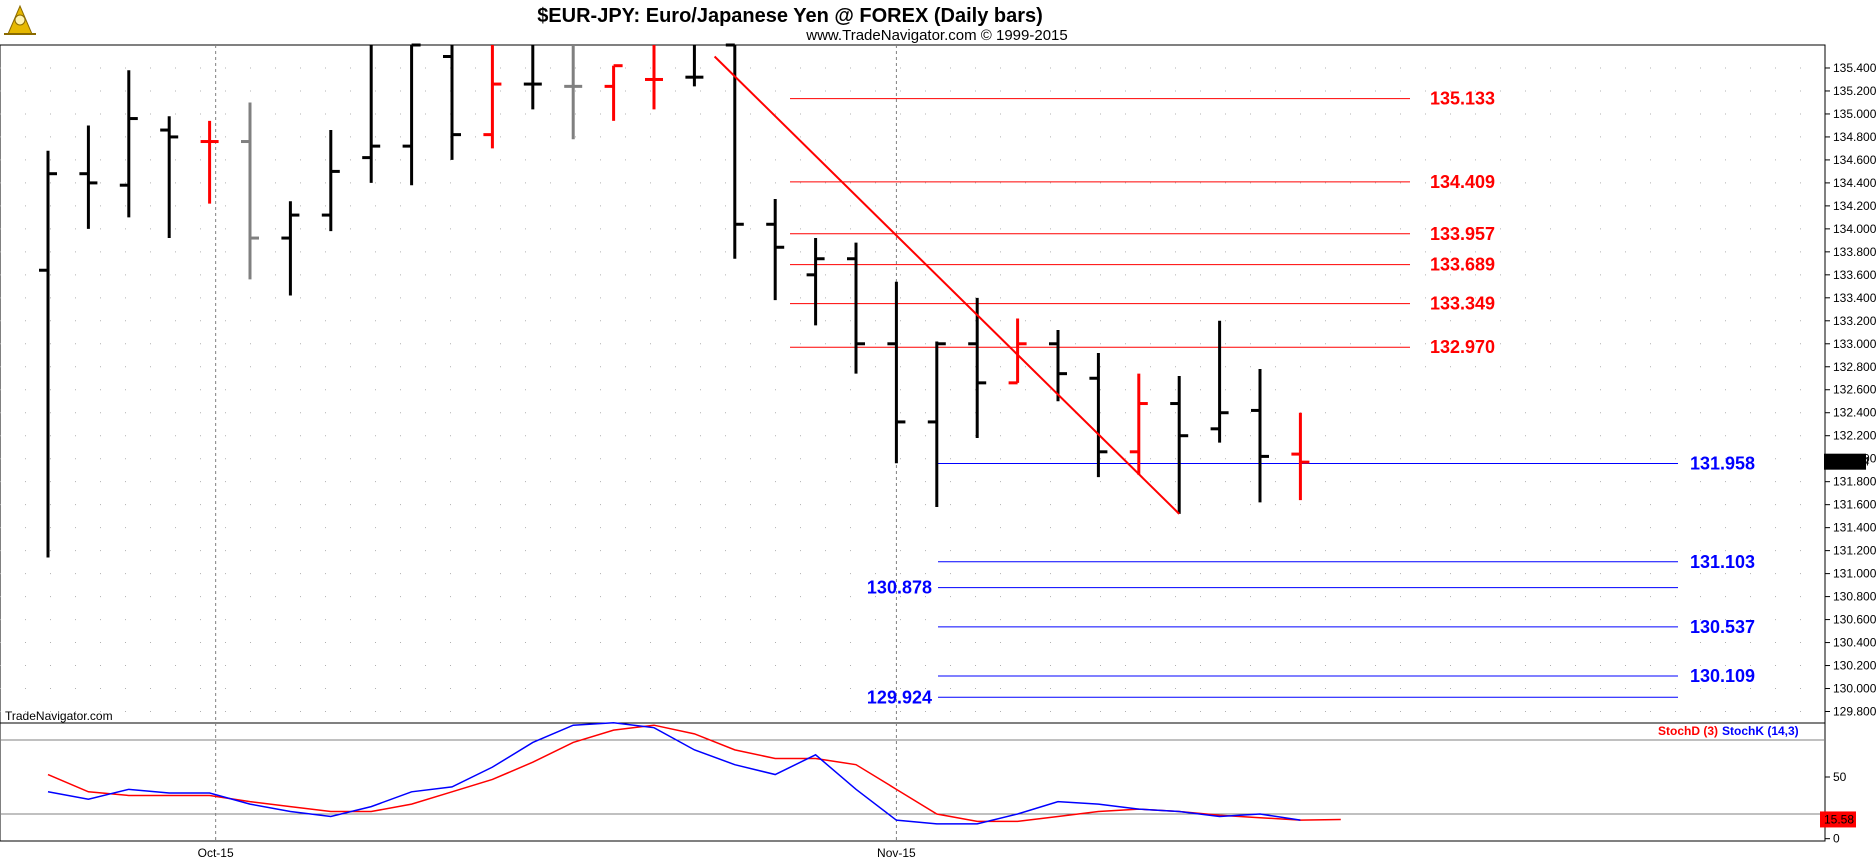 The width and height of the screenshot is (1876, 863). I want to click on x-tick-label: Nov-15, so click(896, 853).